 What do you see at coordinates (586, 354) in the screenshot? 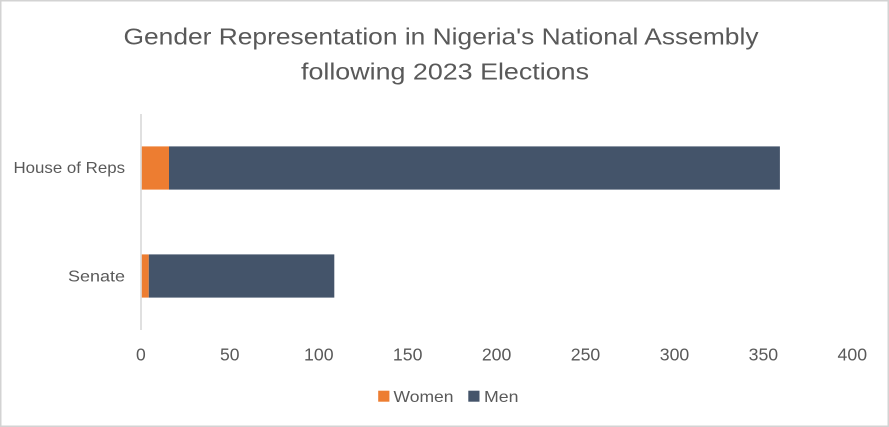
I see `svg-text: 250` at bounding box center [586, 354].